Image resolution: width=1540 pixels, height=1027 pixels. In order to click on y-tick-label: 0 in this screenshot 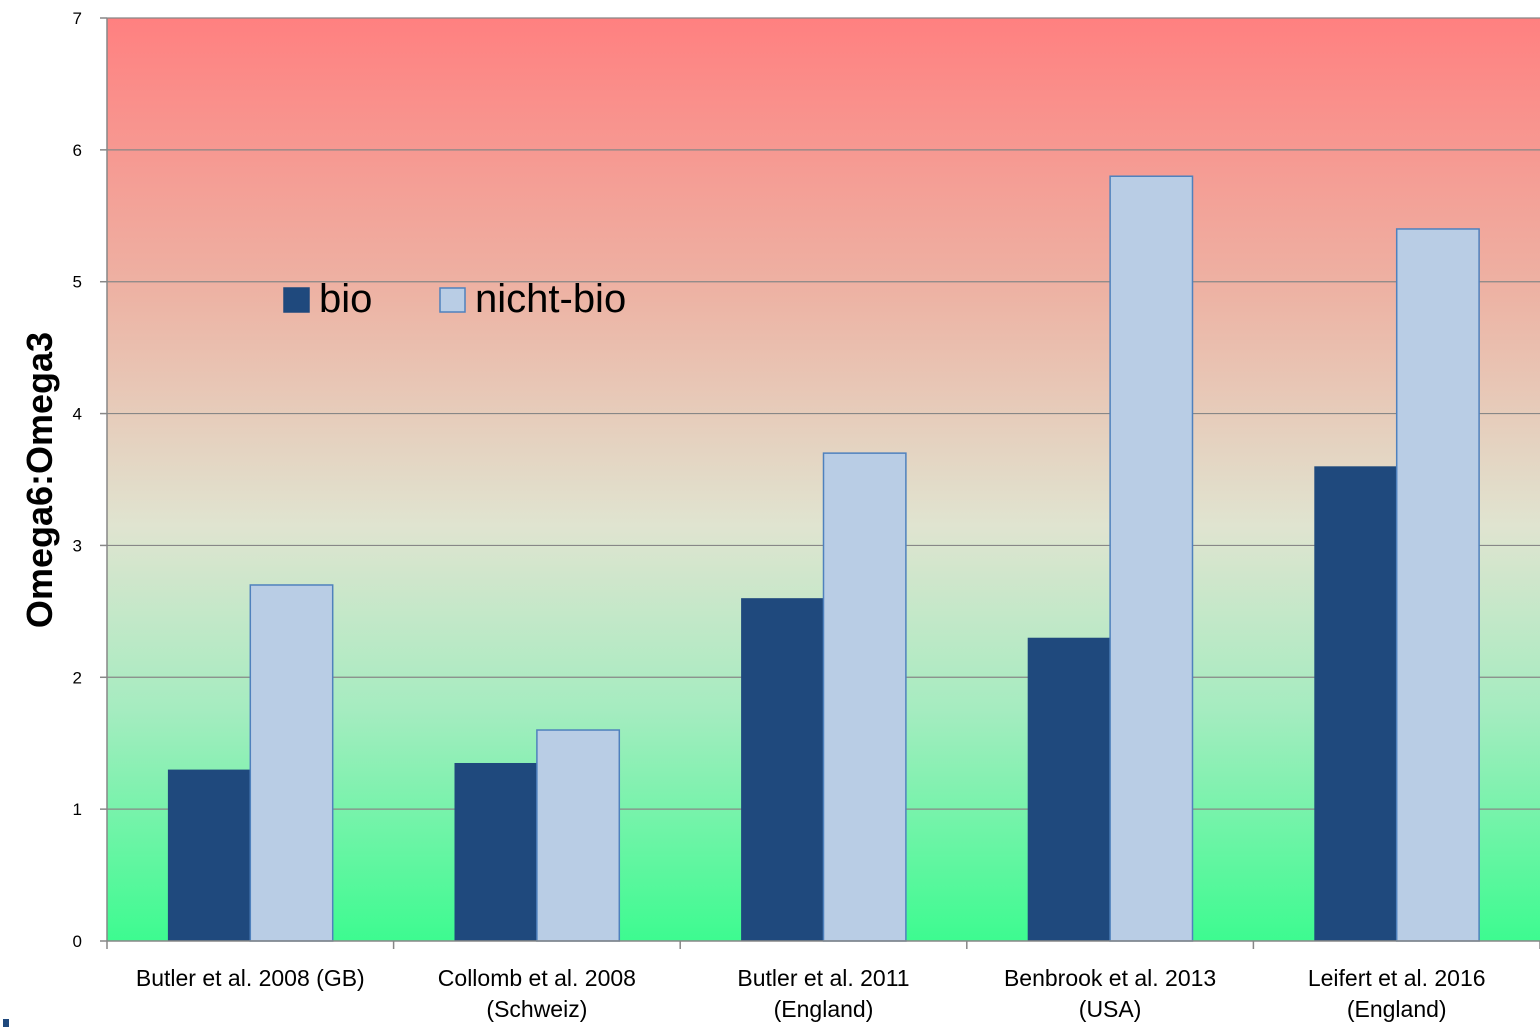, I will do `click(77, 941)`.